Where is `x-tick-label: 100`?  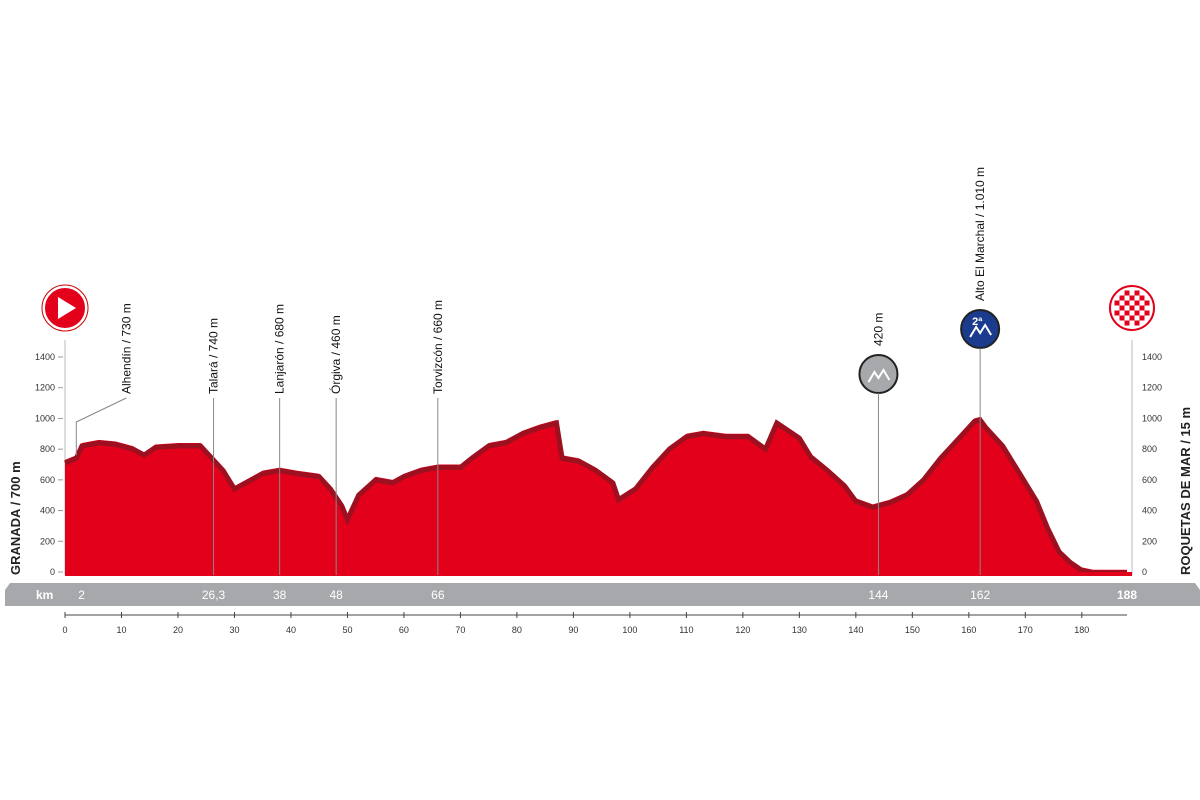 x-tick-label: 100 is located at coordinates (629, 630).